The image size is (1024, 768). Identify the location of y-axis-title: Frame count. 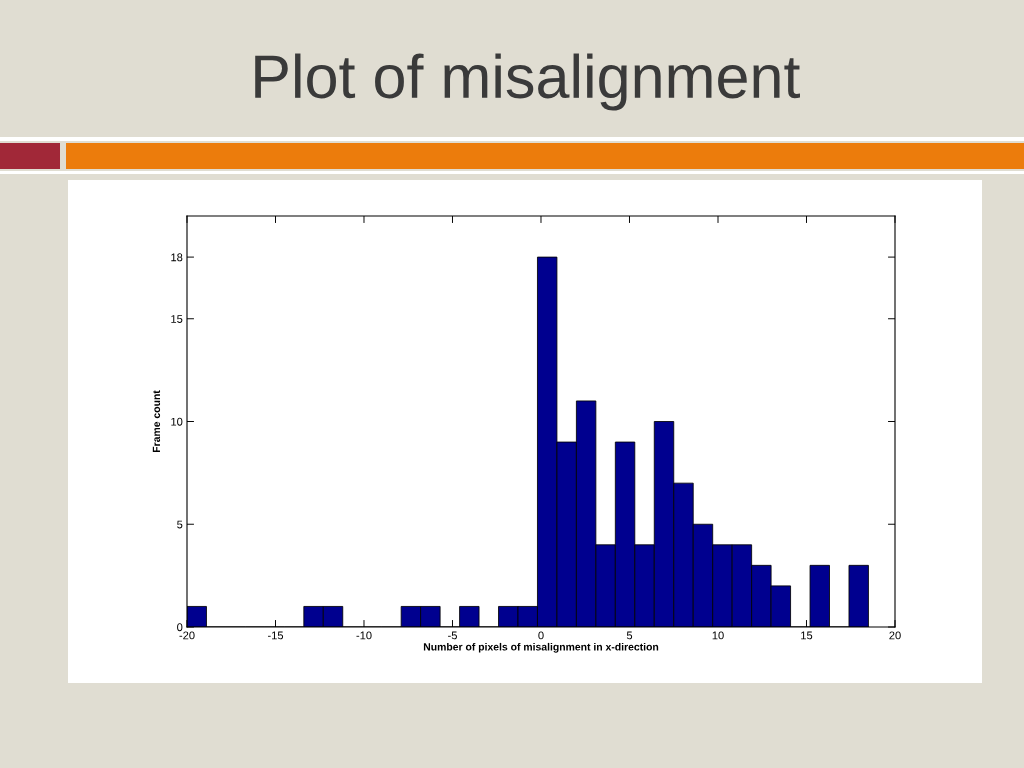
(156, 421).